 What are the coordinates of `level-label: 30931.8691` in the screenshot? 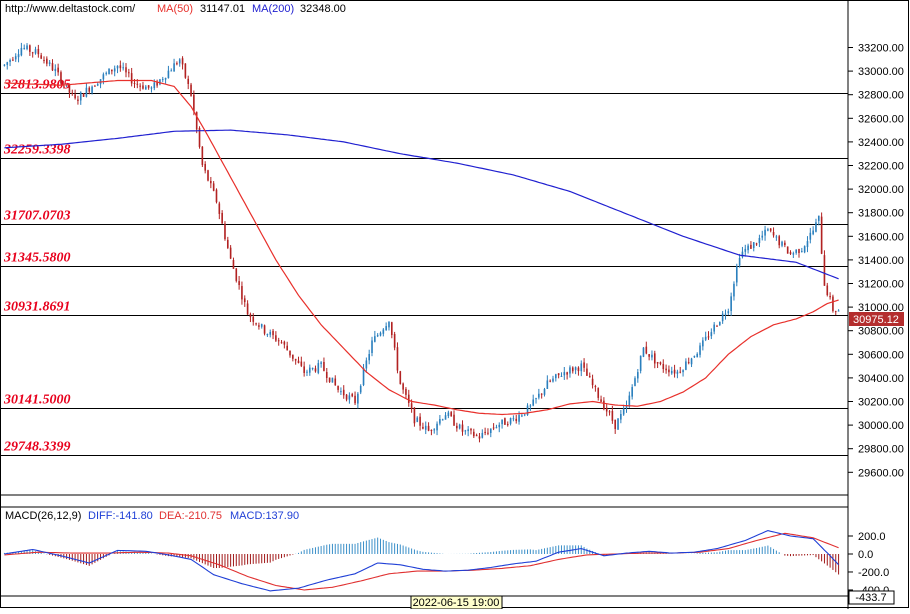 It's located at (37, 307).